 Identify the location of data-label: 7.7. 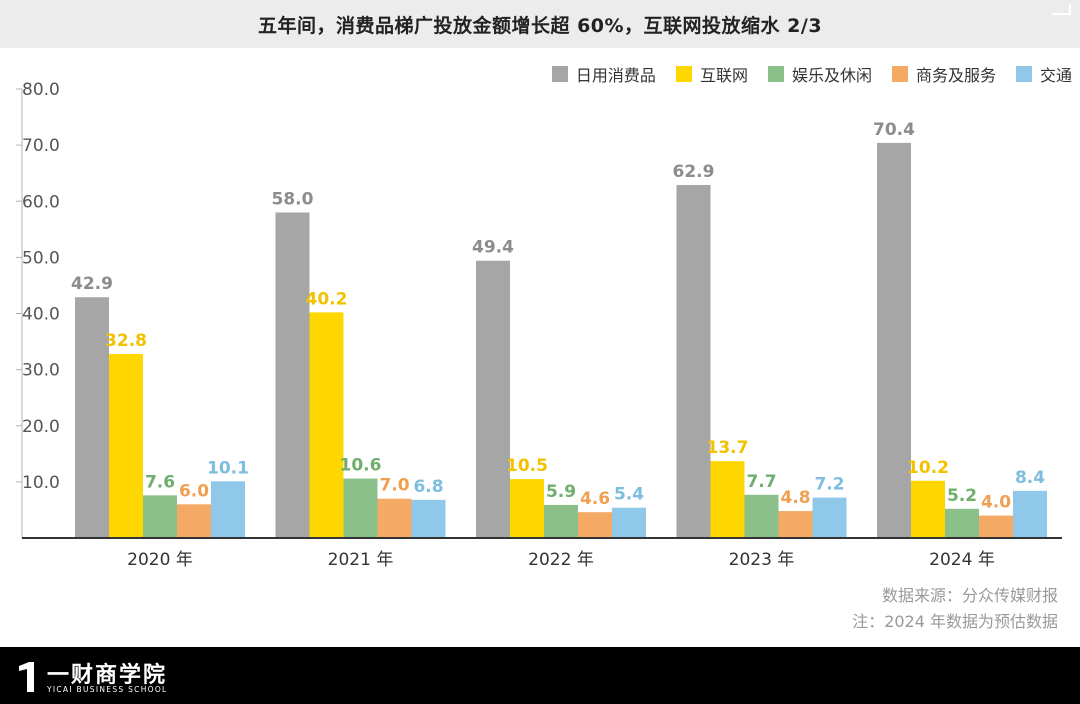
(761, 482).